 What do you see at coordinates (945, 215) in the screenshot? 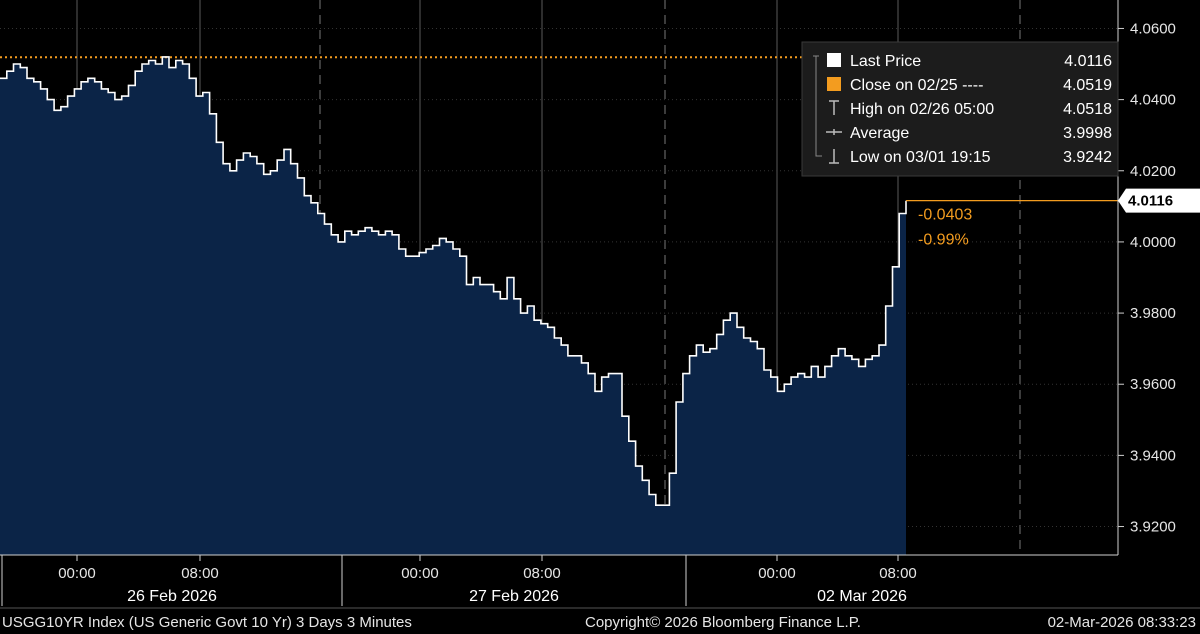
I see `change-absolute: -0.0403` at bounding box center [945, 215].